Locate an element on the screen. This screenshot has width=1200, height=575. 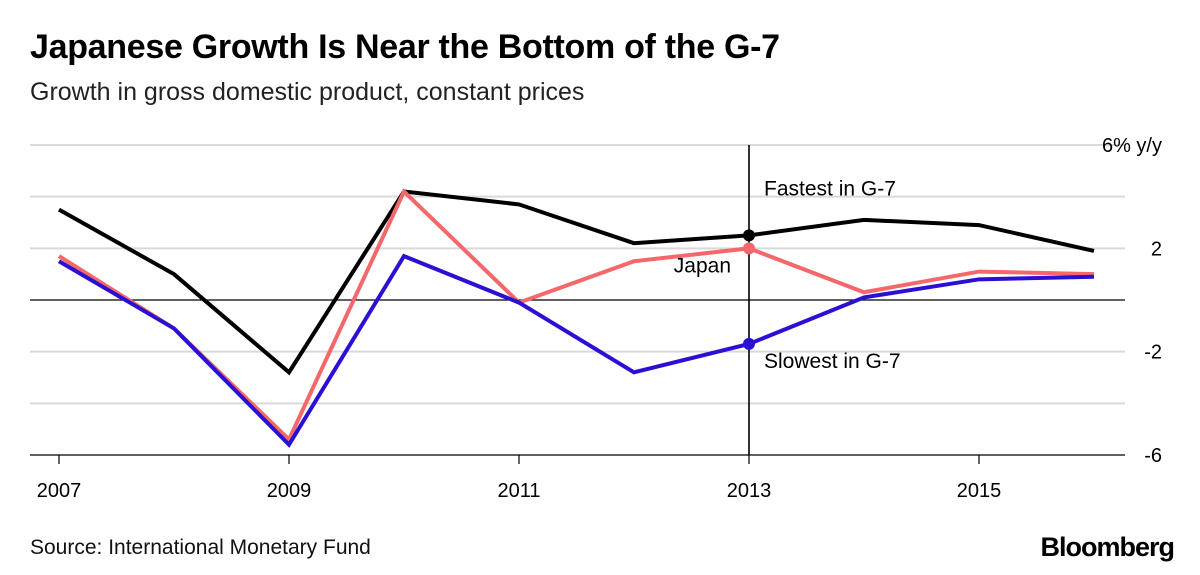
series-labels: Fastest in G-7 Japan Slowest in G-7 is located at coordinates (787, 274).